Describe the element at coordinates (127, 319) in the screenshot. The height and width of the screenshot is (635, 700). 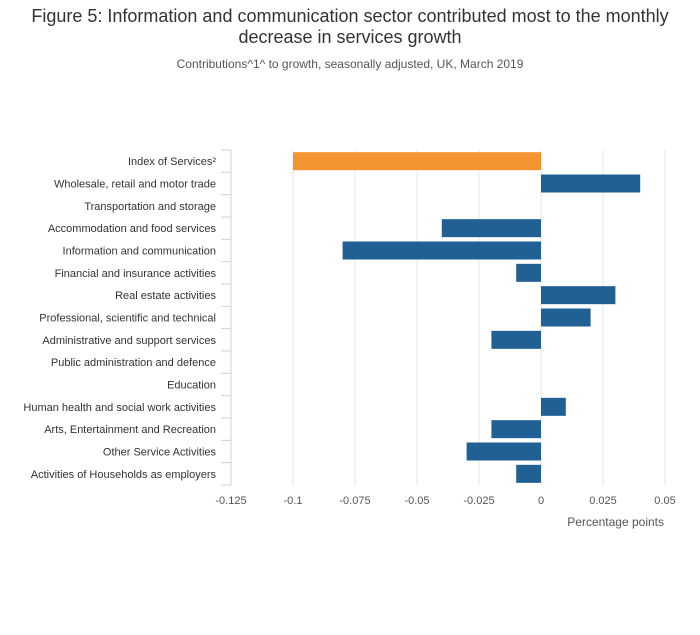
I see `category-label: Professional, scientific and technical` at that location.